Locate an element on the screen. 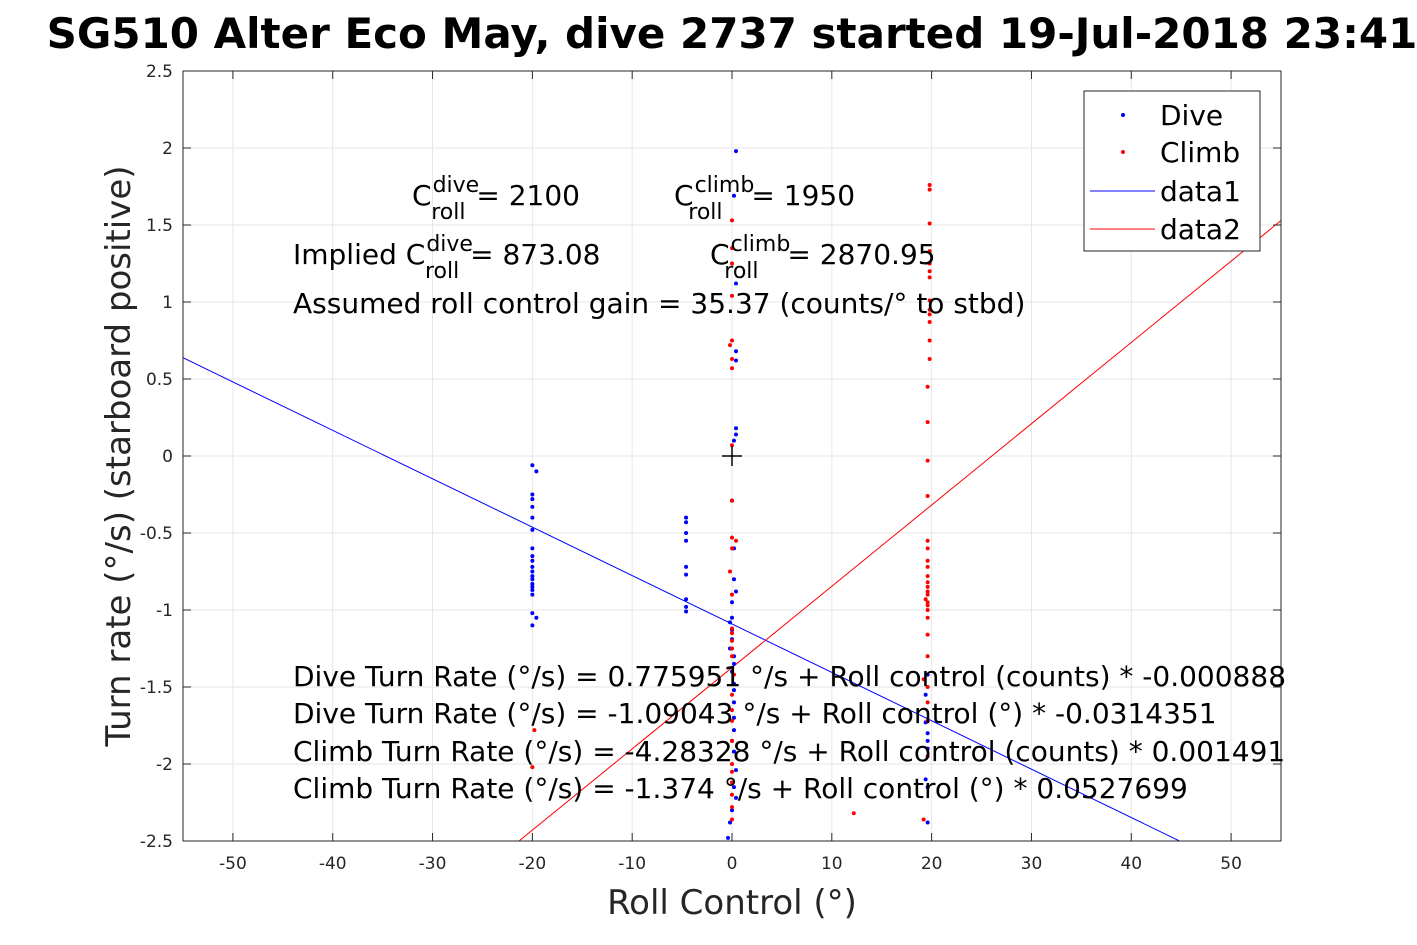 Image resolution: width=1417 pixels, height=945 pixels. x-tick-label: 20 is located at coordinates (932, 864).